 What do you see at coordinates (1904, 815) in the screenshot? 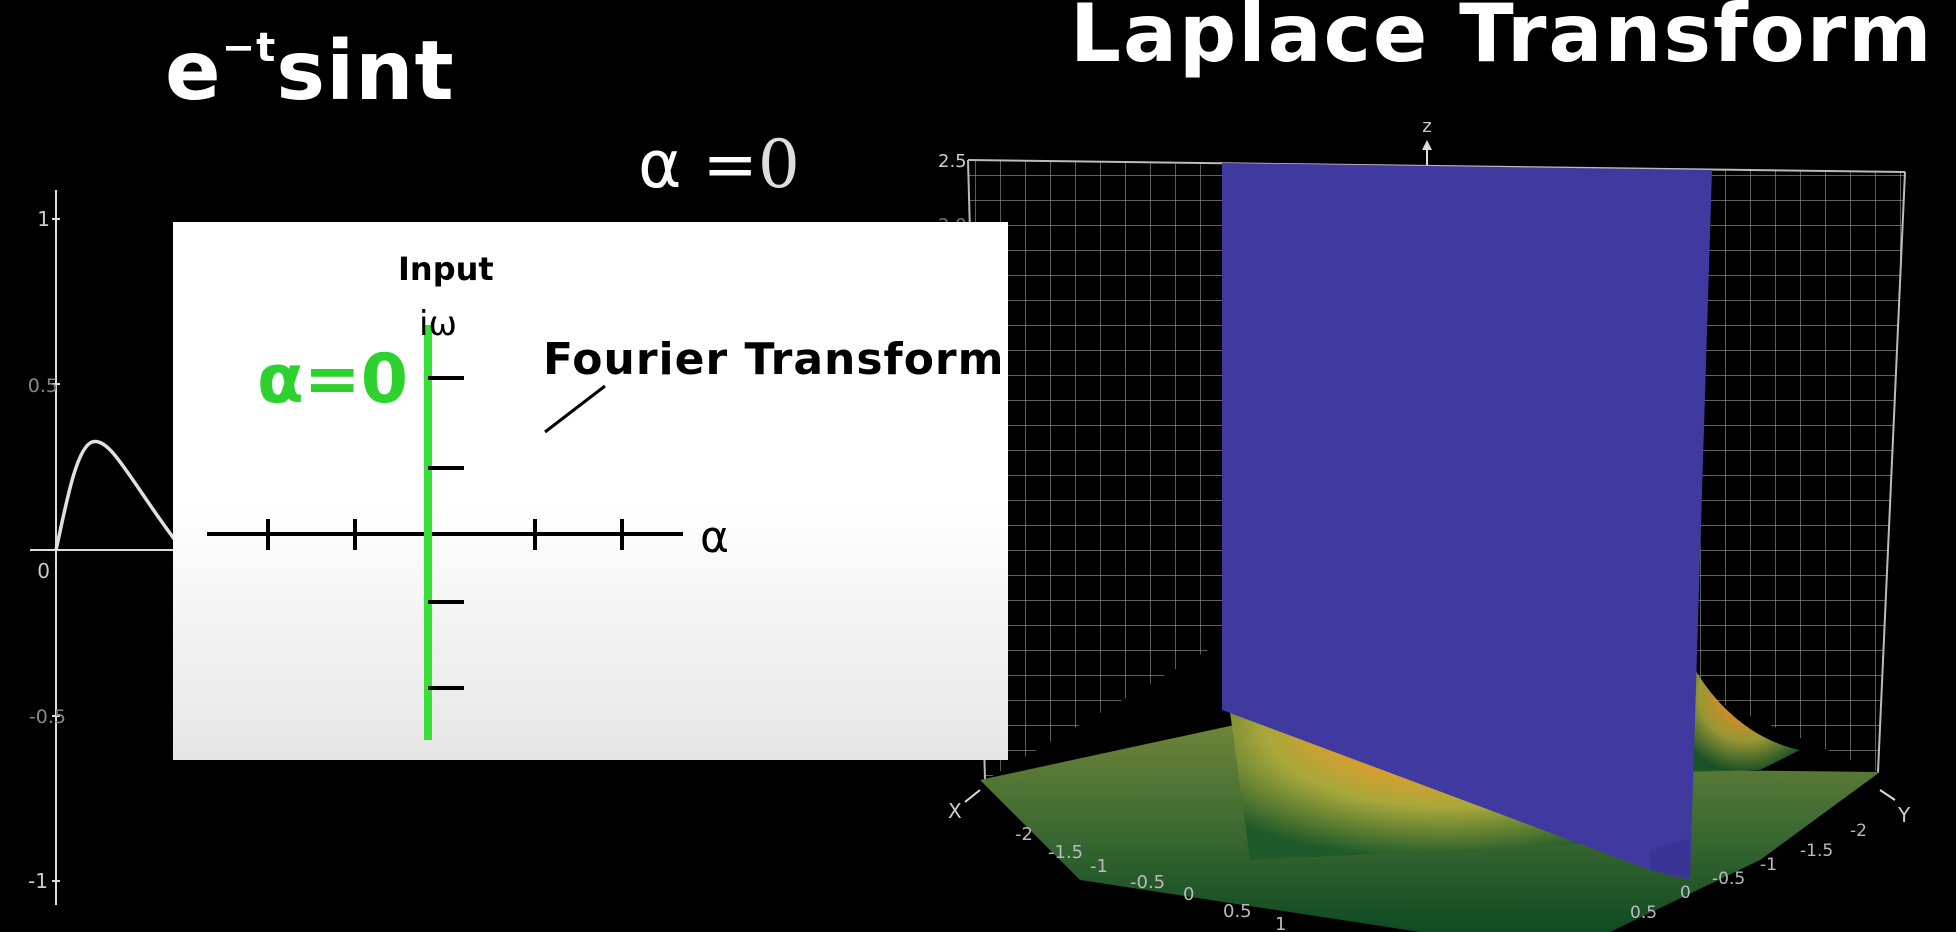
I see `y-axis-label: Y` at bounding box center [1904, 815].